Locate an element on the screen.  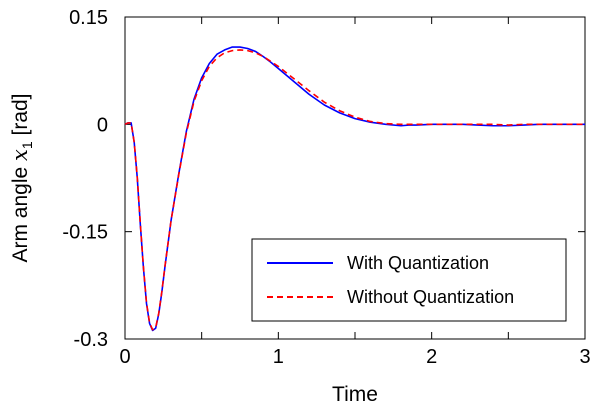
y-axis-label-subscript: 1 is located at coordinates (27, 145).